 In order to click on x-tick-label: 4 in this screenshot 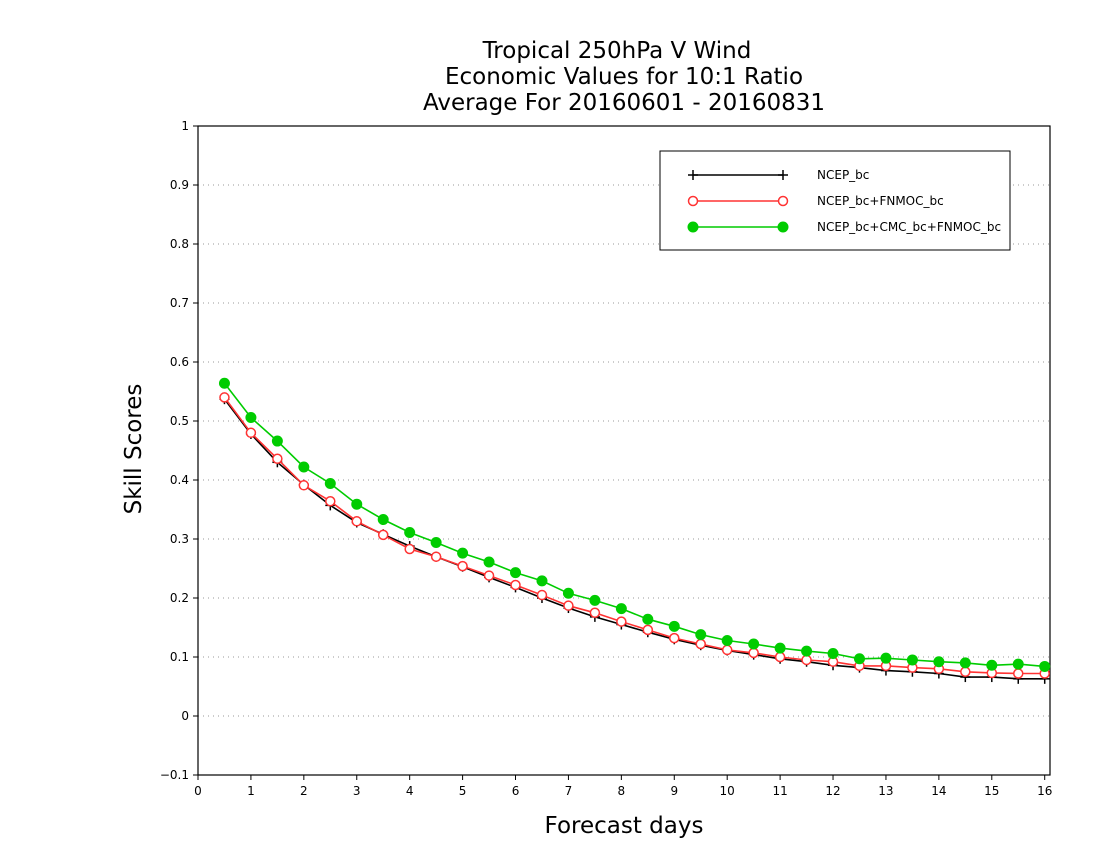, I will do `click(410, 791)`.